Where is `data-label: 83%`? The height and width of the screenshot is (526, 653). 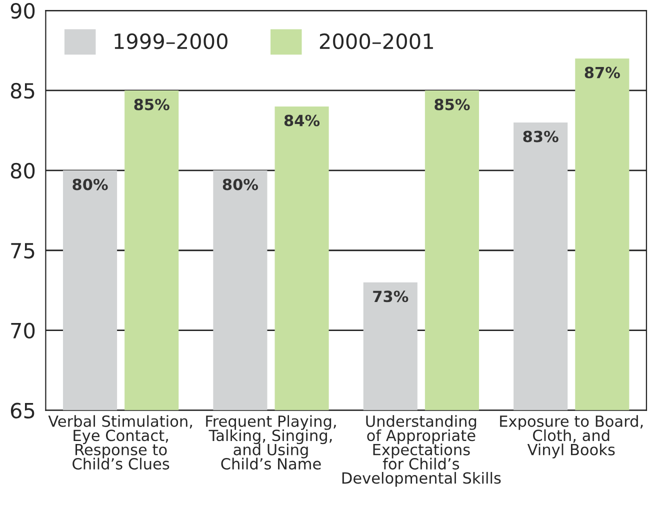 data-label: 83% is located at coordinates (540, 136).